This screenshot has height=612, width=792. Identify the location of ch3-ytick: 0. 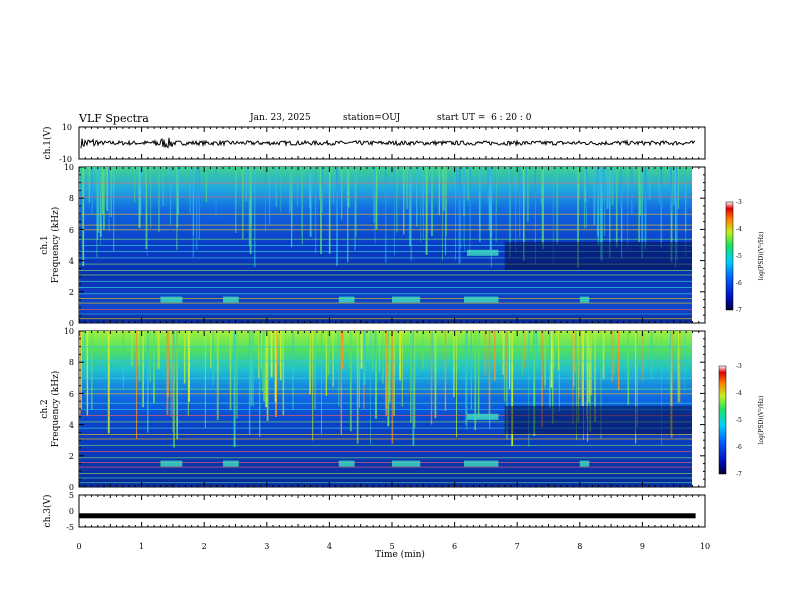
(71, 511).